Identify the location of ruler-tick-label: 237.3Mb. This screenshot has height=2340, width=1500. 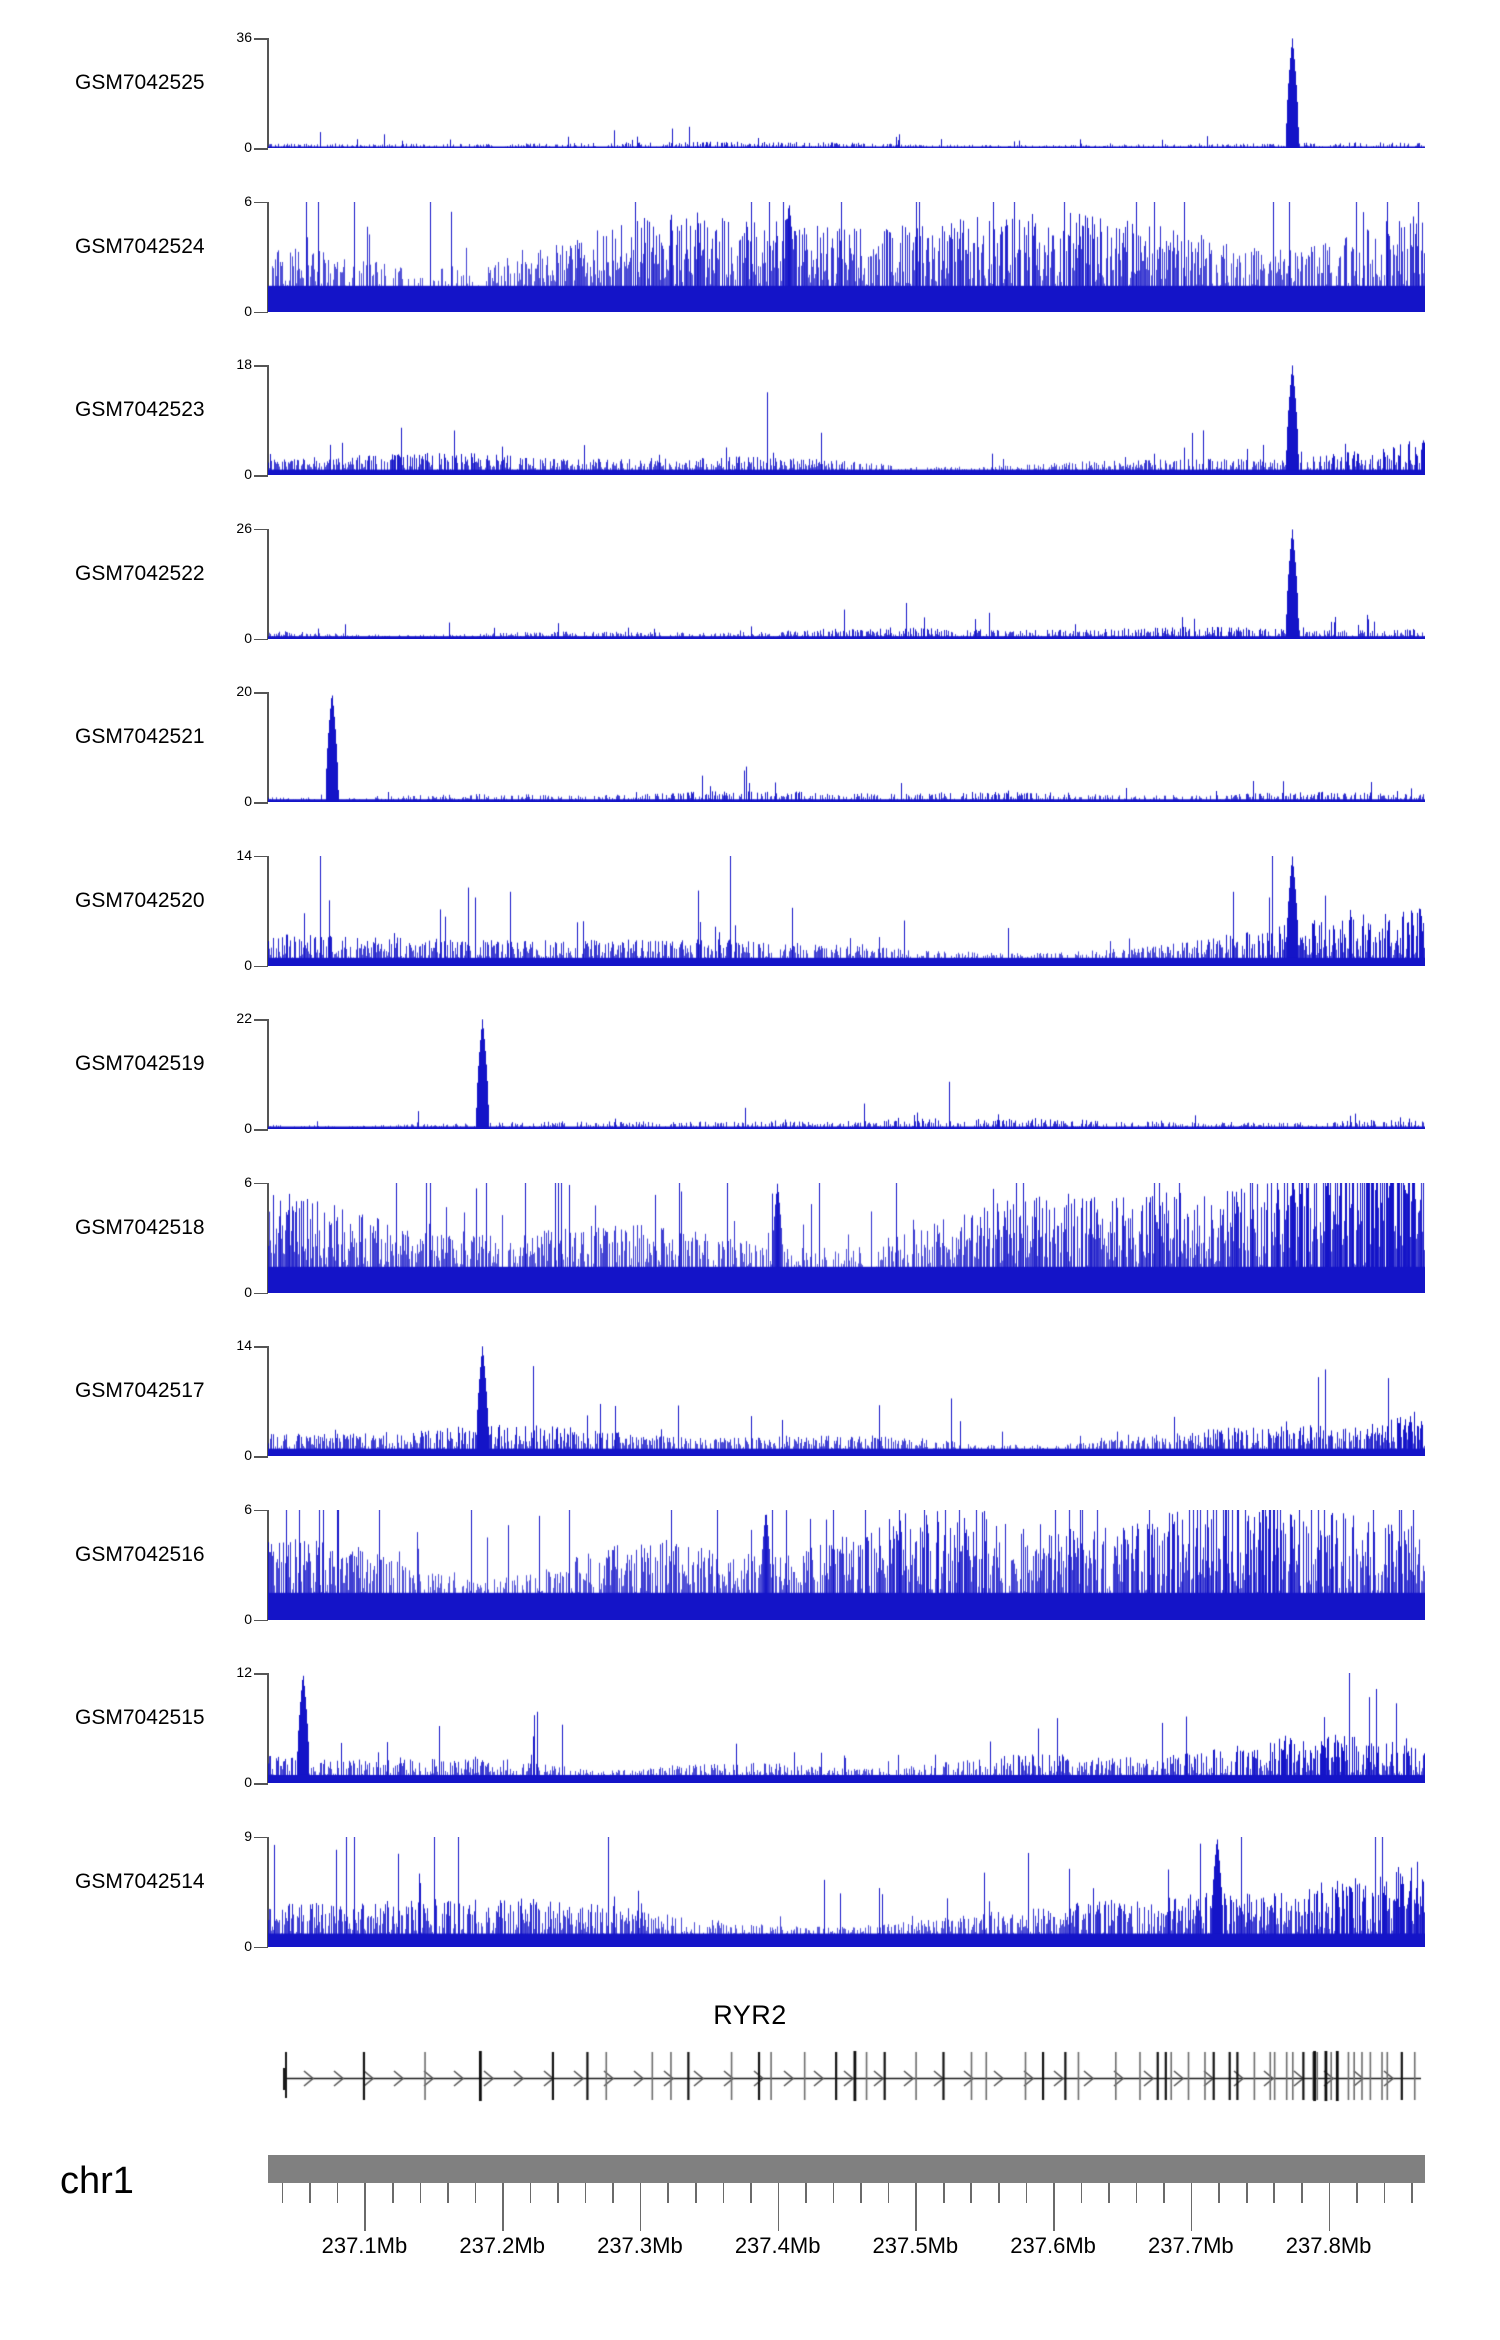
(640, 2245).